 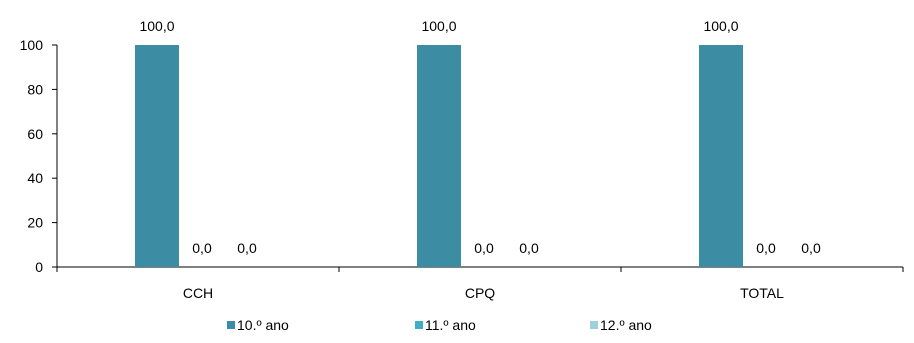 What do you see at coordinates (198, 293) in the screenshot?
I see `x-tick-label: CCH` at bounding box center [198, 293].